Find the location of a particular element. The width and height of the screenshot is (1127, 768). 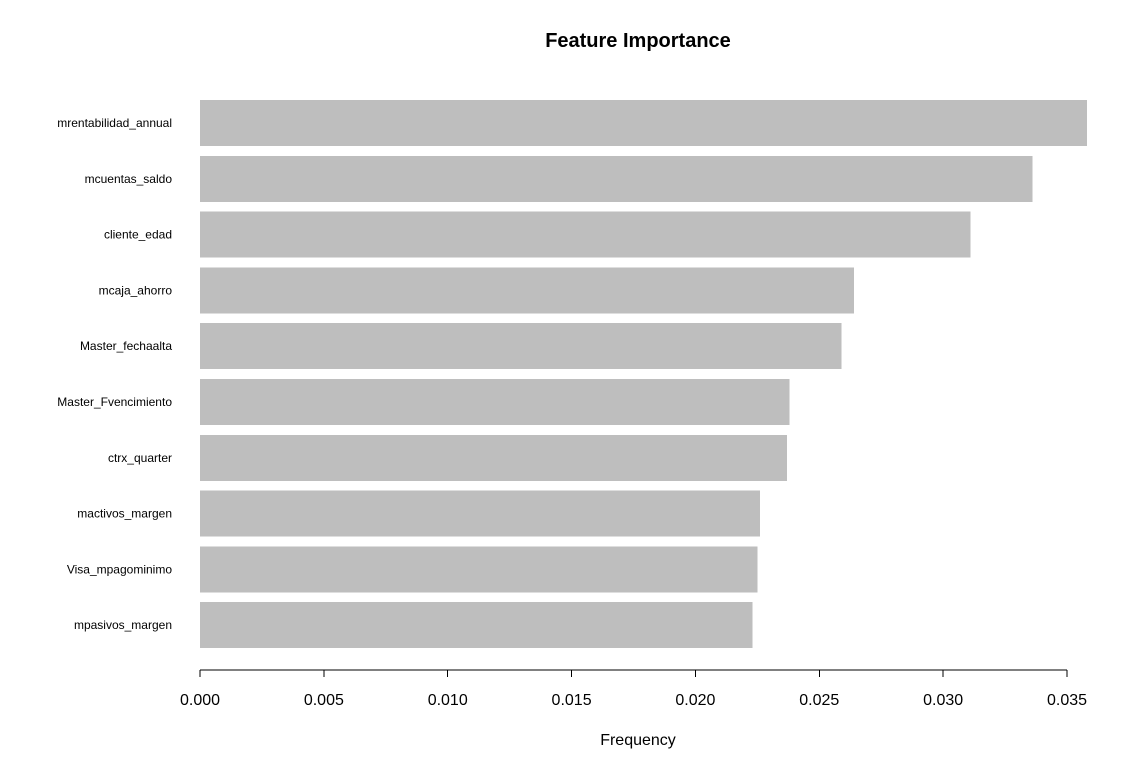

x-tick-label: 0.020 is located at coordinates (695, 700).